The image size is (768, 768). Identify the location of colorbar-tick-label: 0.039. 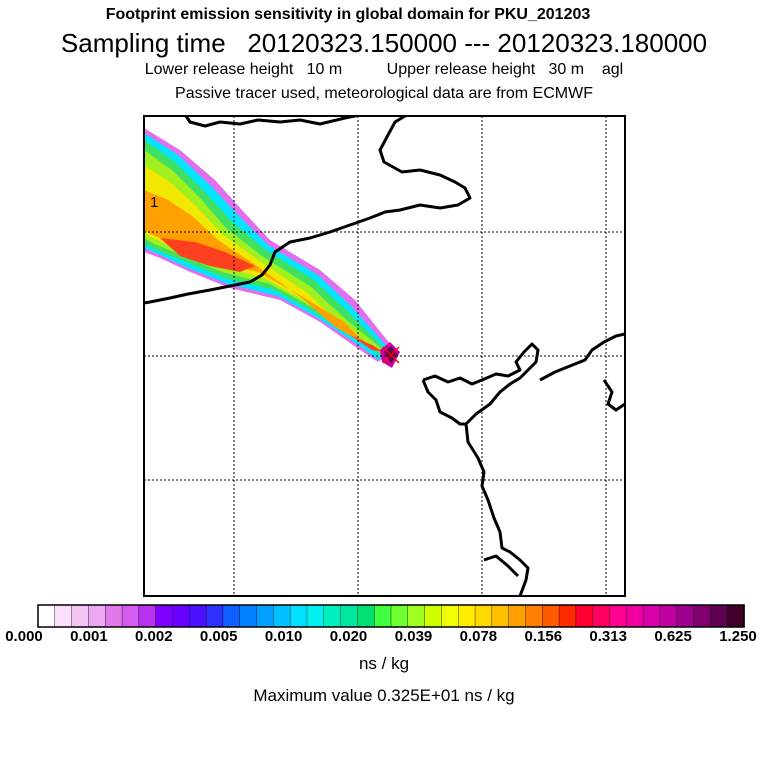
(413, 636).